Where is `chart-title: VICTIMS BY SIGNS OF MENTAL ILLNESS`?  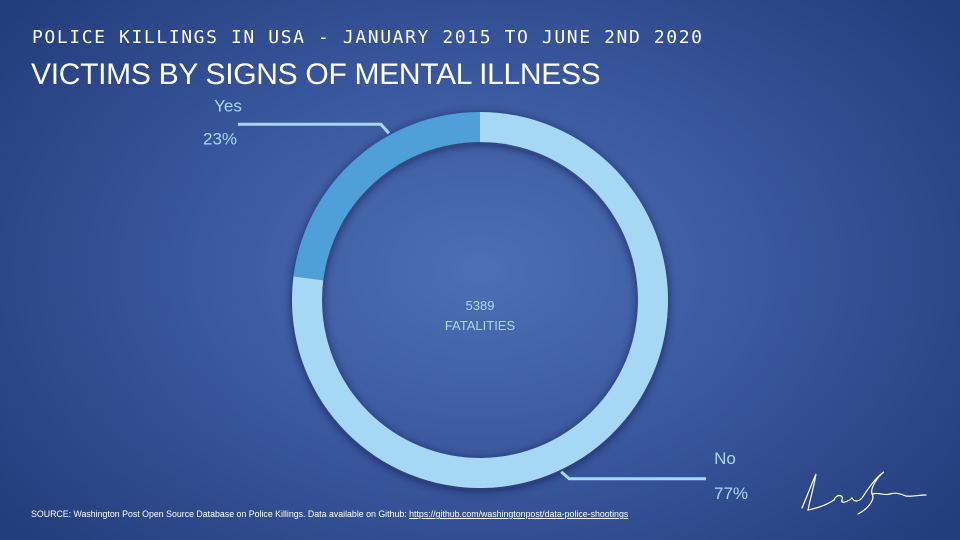 chart-title: VICTIMS BY SIGNS OF MENTAL ILLNESS is located at coordinates (316, 74).